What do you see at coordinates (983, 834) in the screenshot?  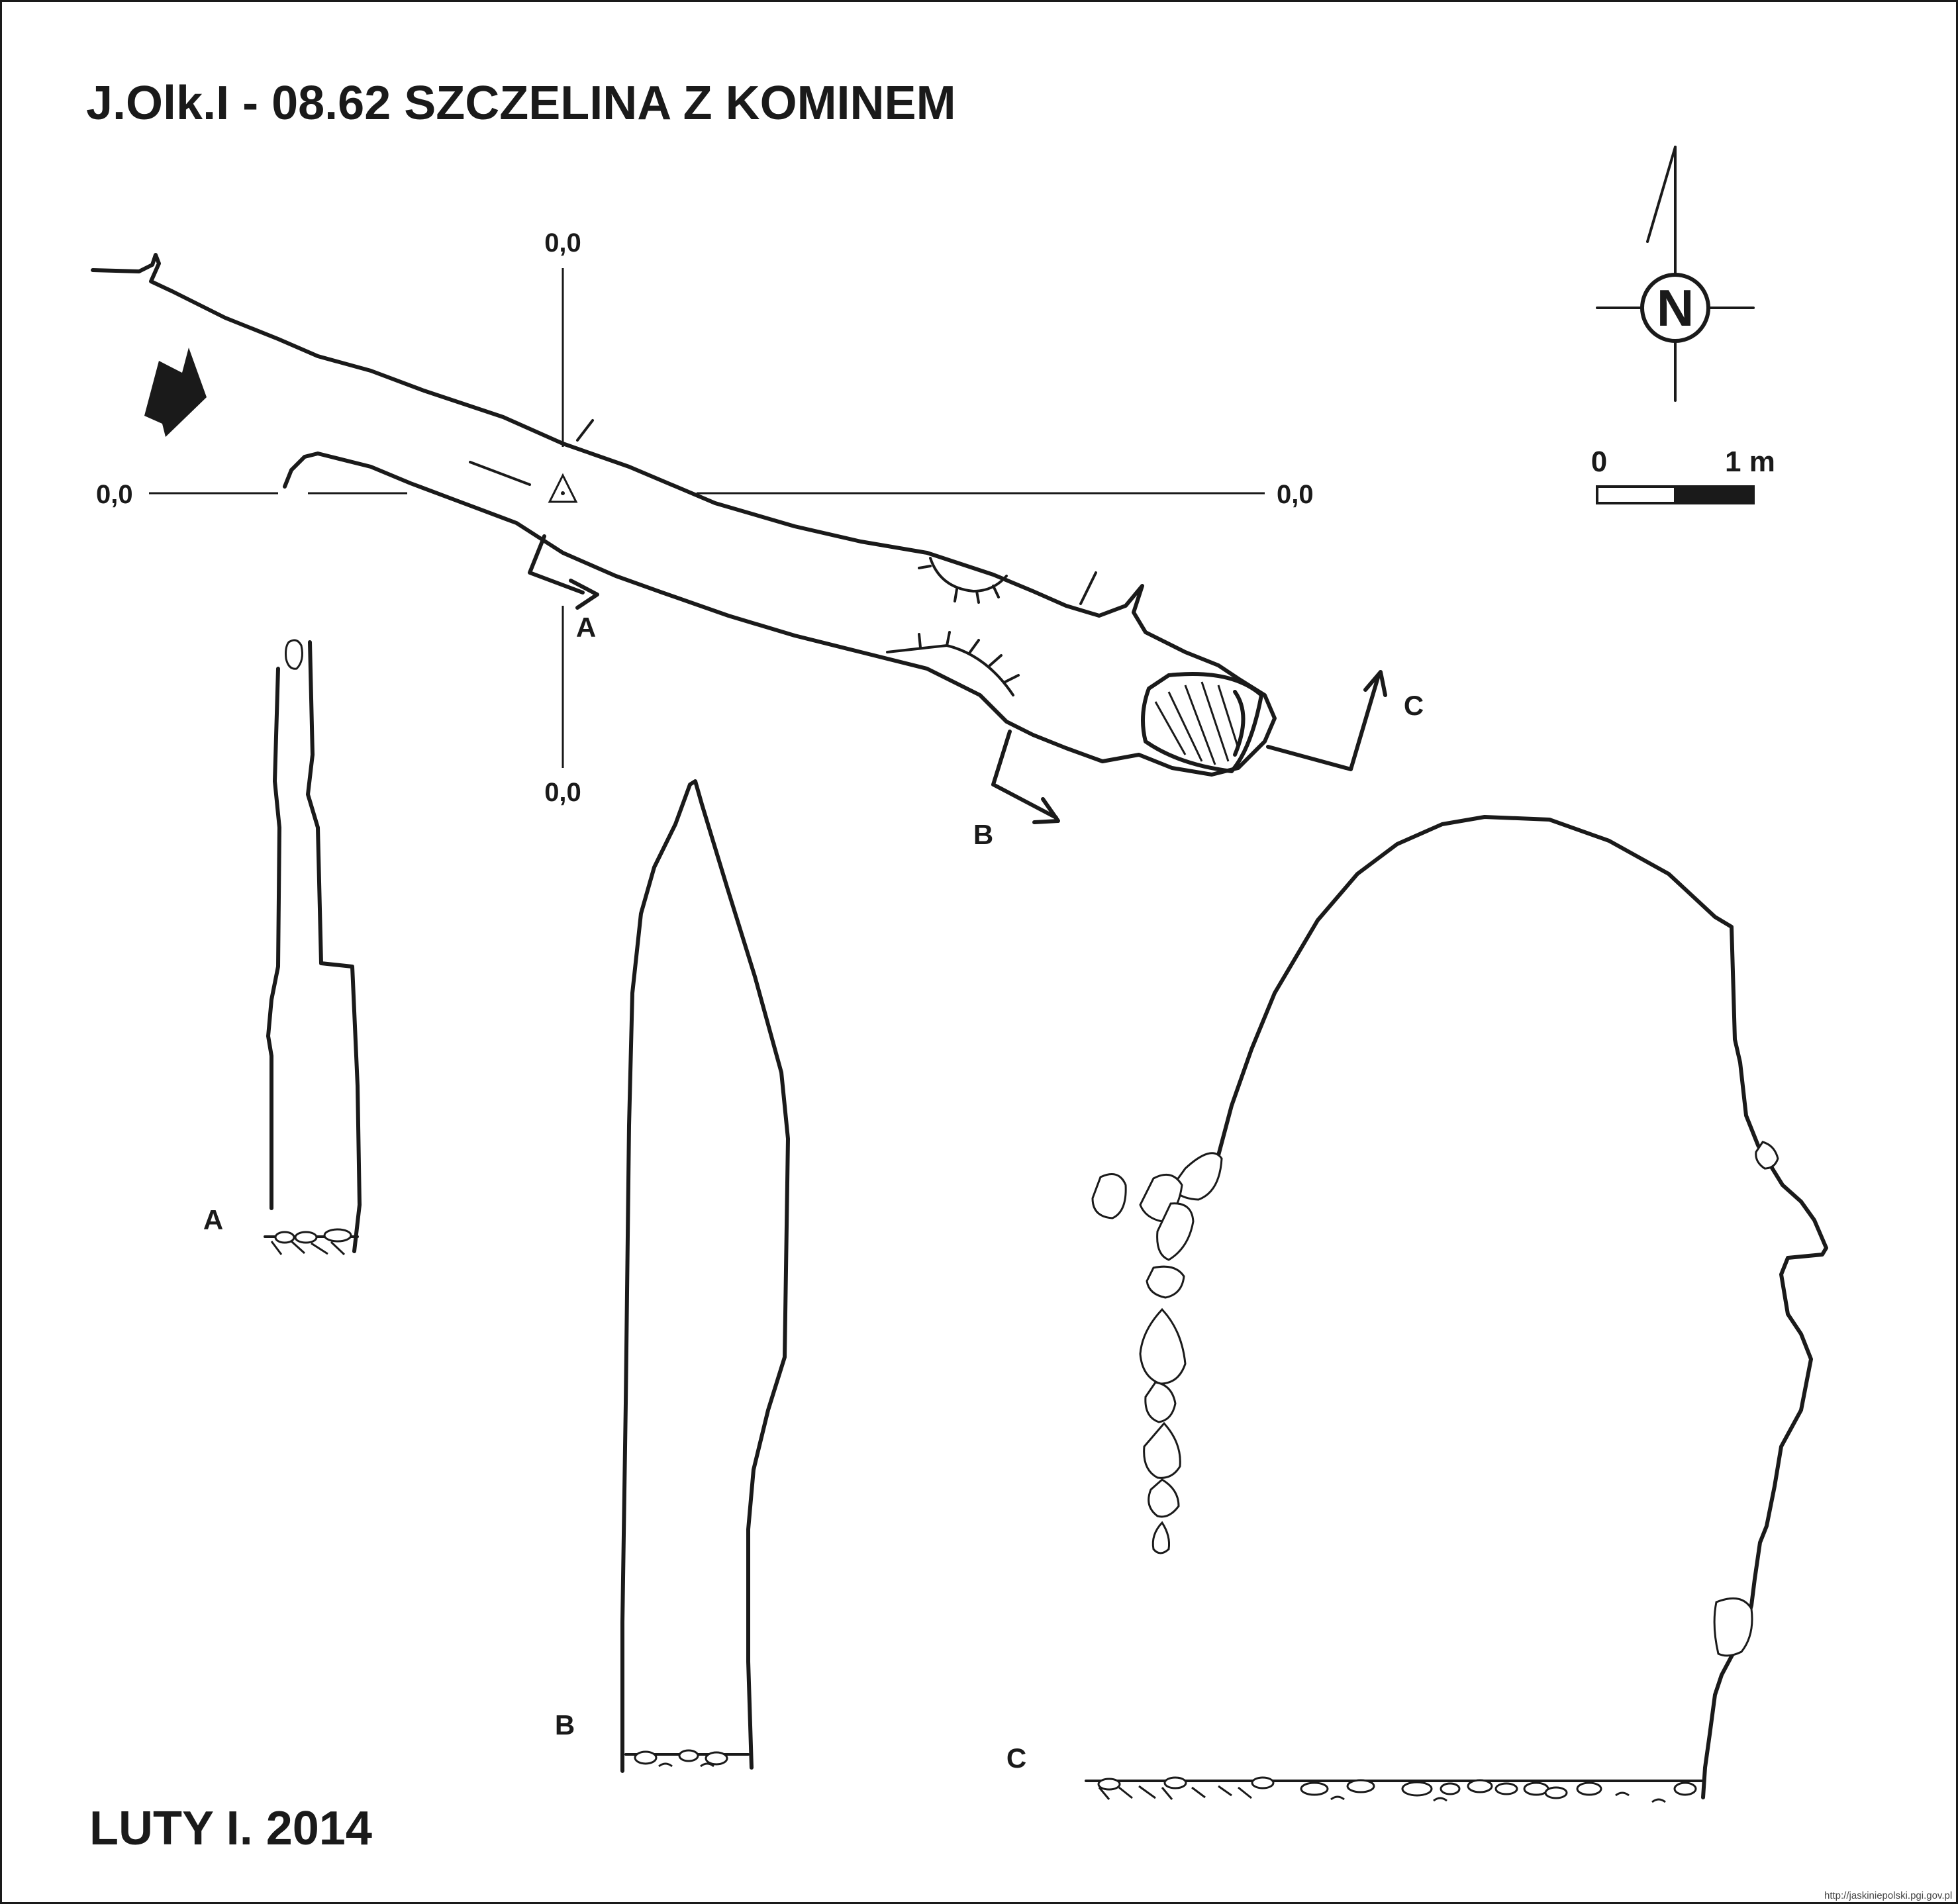 I see `section-marker-b: B` at bounding box center [983, 834].